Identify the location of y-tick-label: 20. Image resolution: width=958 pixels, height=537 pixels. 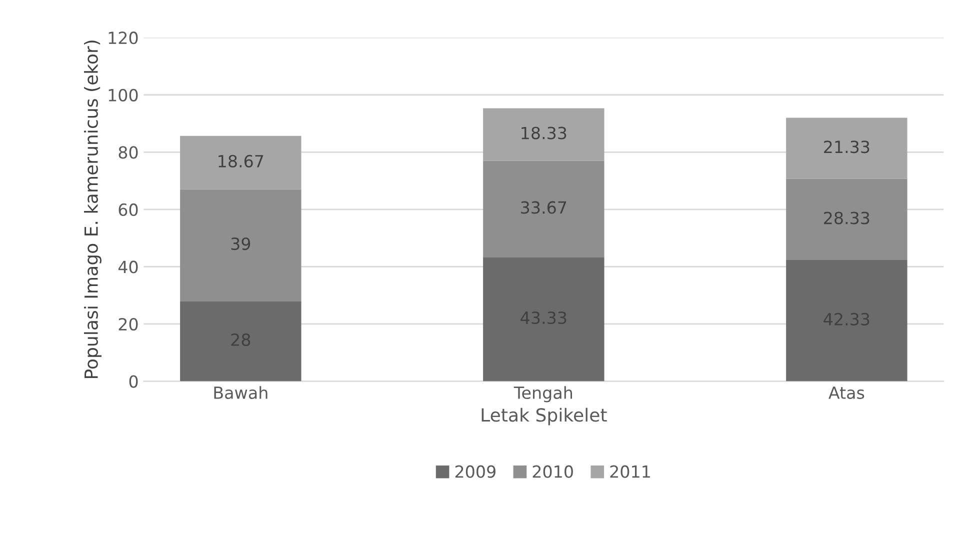
(128, 324).